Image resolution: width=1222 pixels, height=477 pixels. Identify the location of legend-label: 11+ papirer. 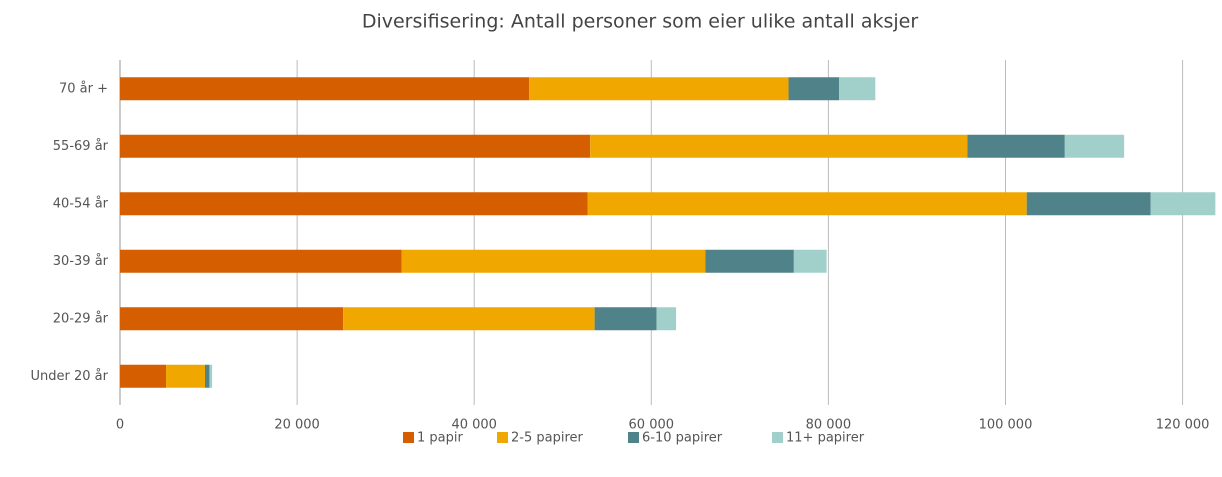
(825, 438).